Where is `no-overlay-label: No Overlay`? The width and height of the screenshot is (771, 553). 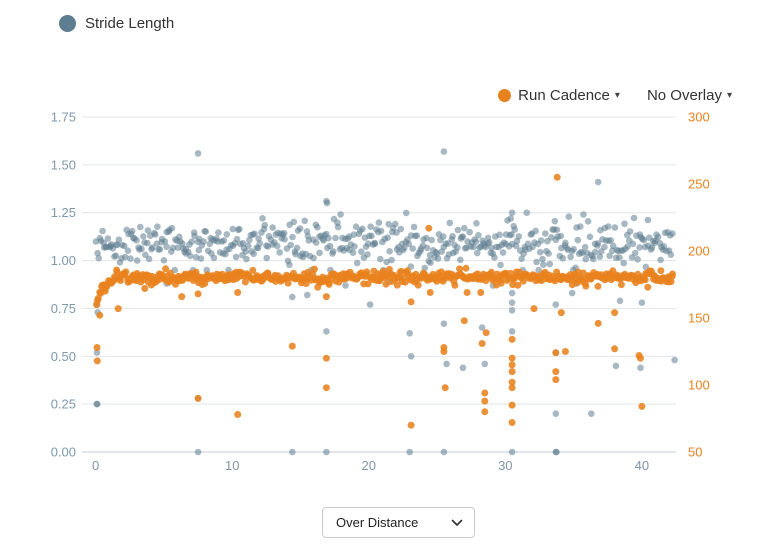
no-overlay-label: No Overlay is located at coordinates (684, 95).